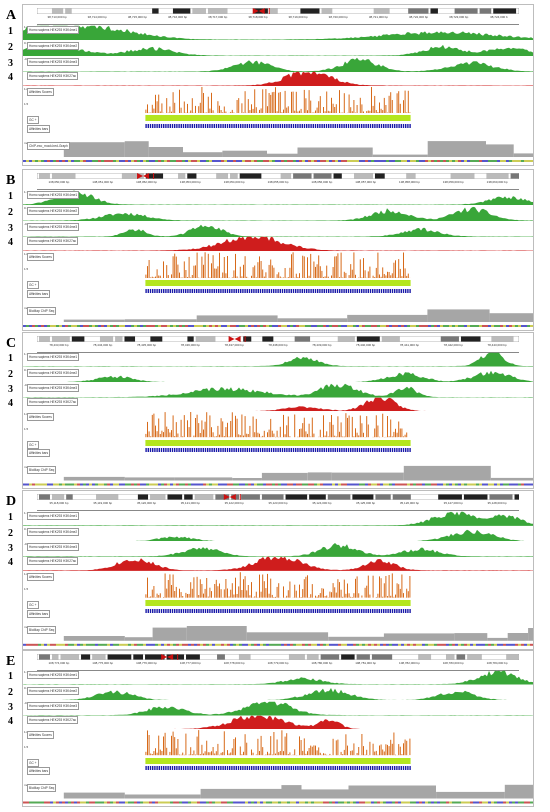  Describe the element at coordinates (27, 192) in the screenshot. I see `track-scale-value: 1.11` at that location.